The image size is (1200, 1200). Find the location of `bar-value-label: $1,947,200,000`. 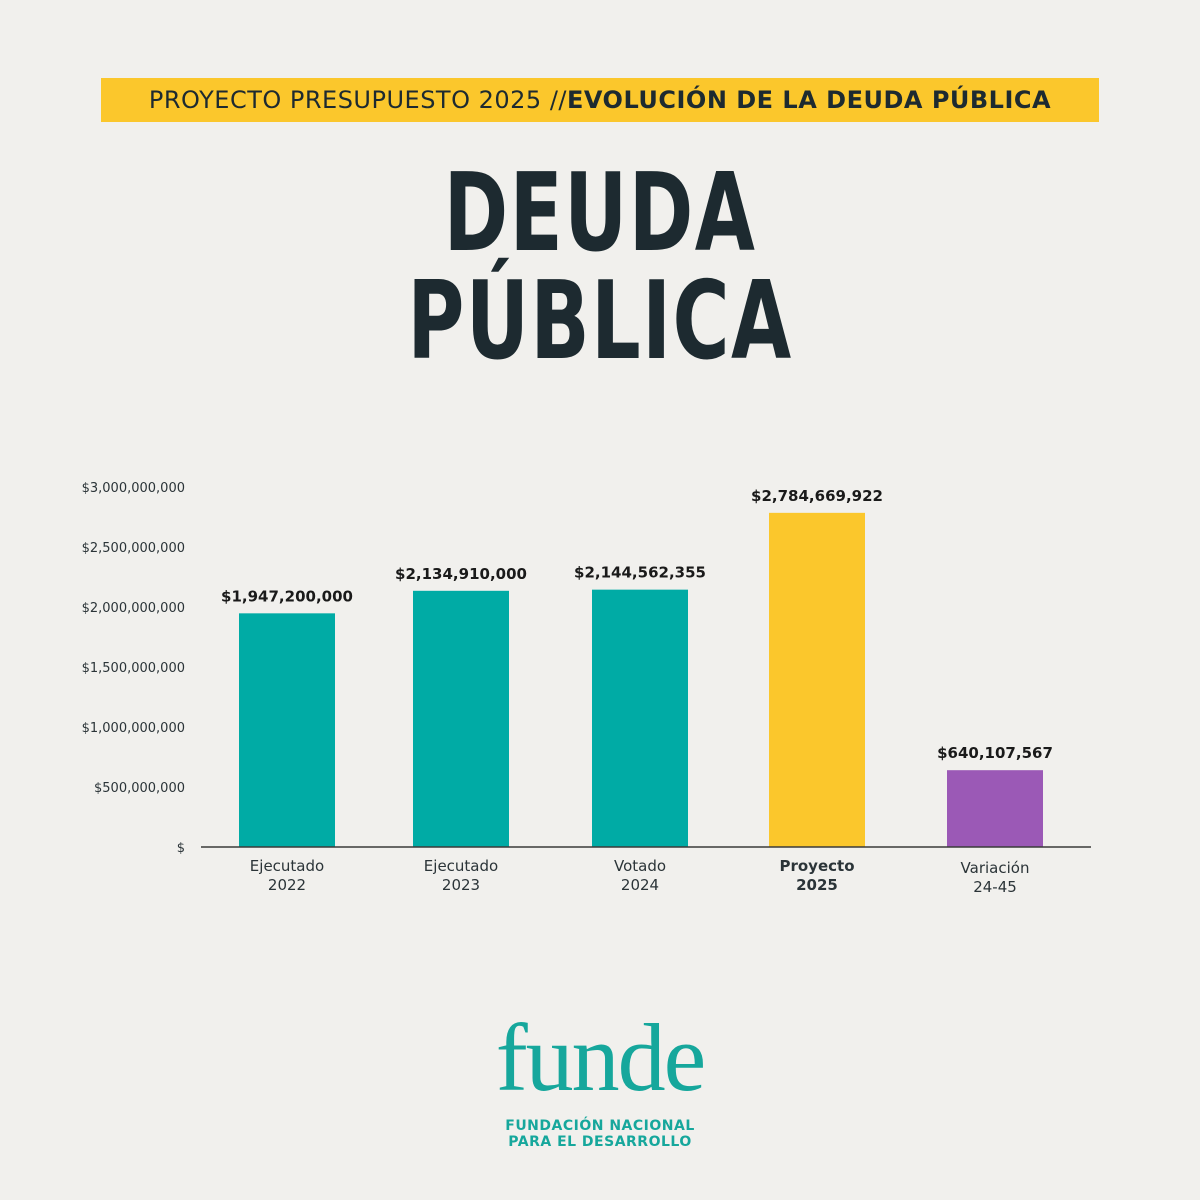

bar-value-label: $1,947,200,000 is located at coordinates (287, 596).